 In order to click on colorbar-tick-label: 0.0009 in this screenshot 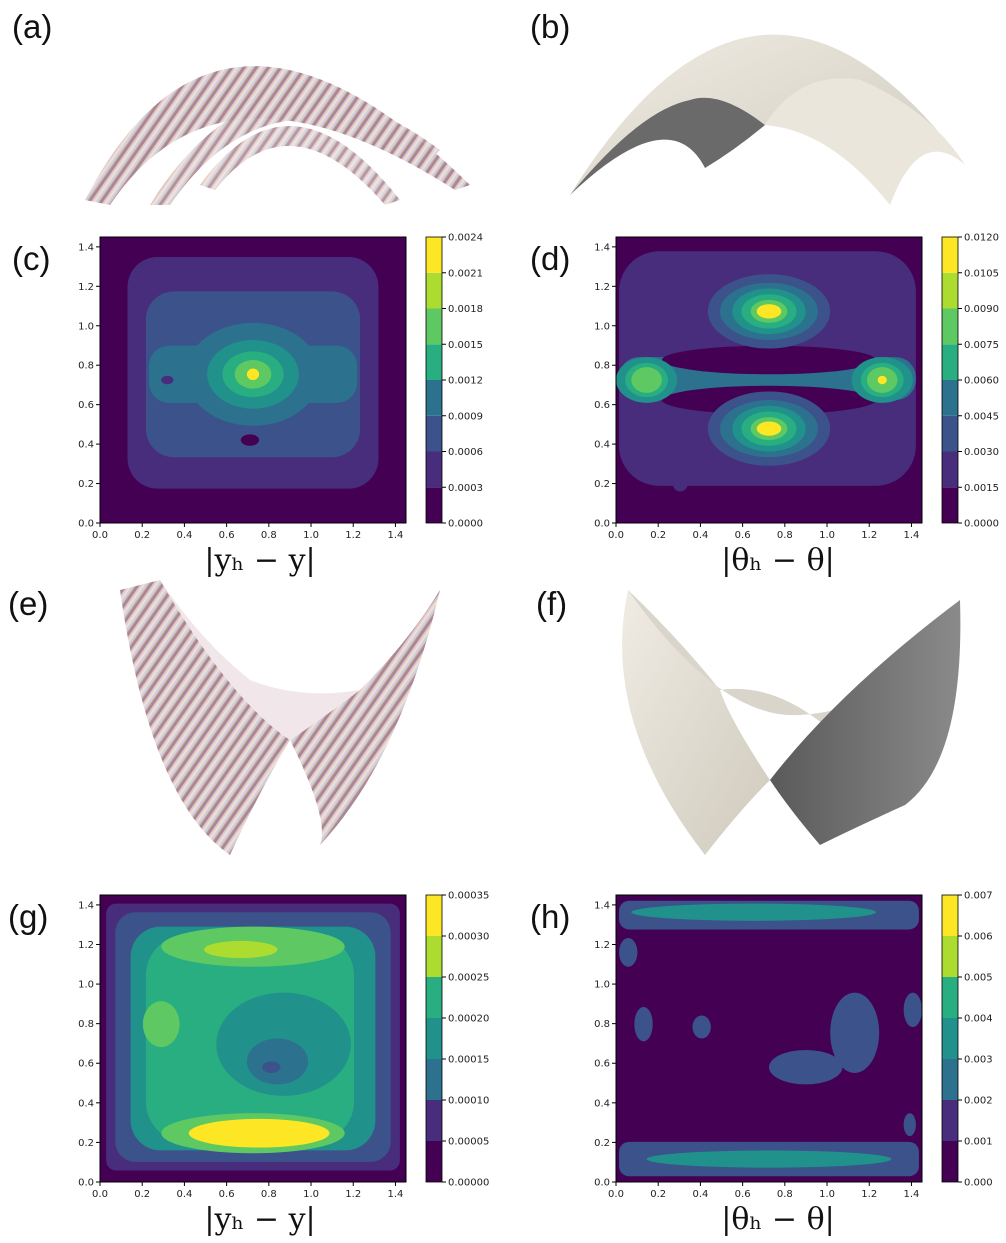, I will do `click(465, 416)`.